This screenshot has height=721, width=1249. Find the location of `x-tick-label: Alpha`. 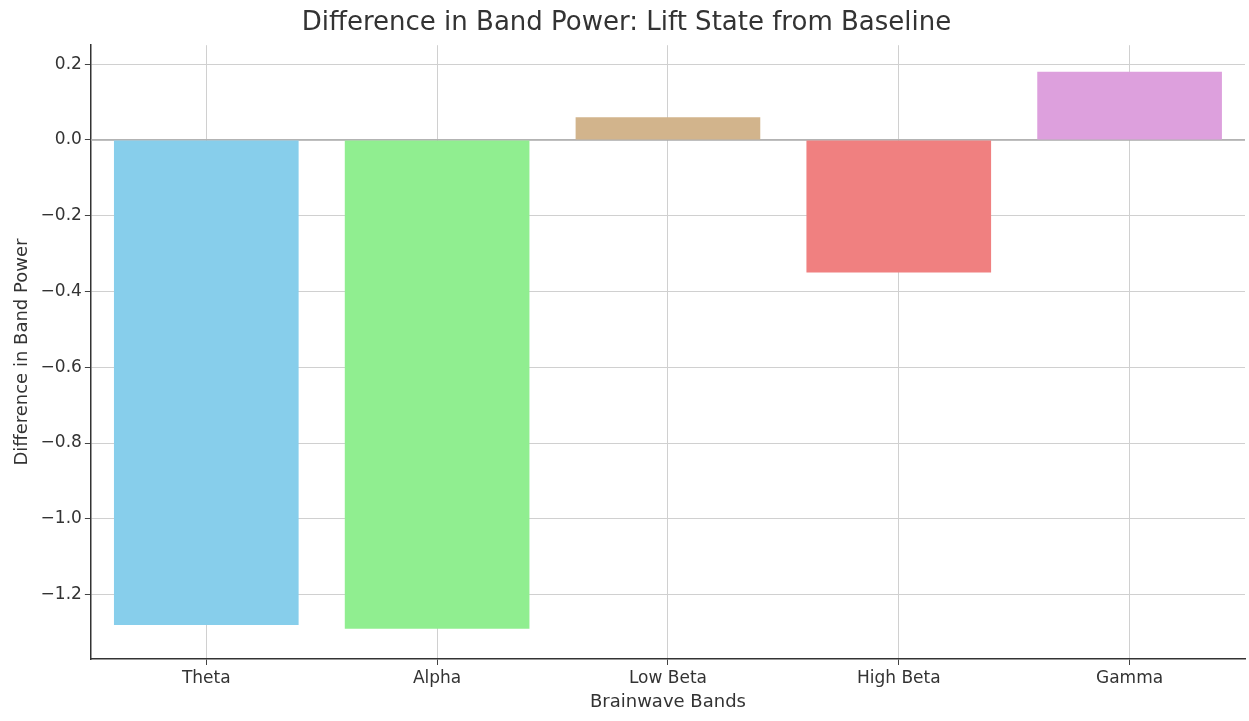

x-tick-label: Alpha is located at coordinates (437, 676).